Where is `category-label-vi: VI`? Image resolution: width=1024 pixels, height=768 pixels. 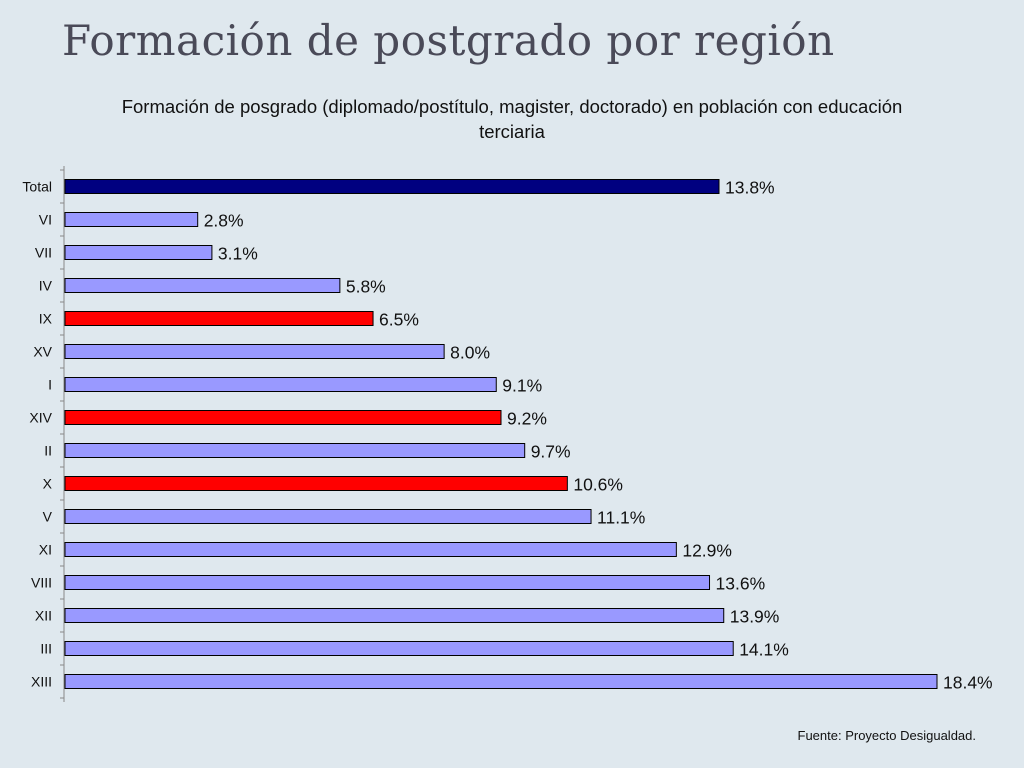
category-label-vi: VI is located at coordinates (45, 220).